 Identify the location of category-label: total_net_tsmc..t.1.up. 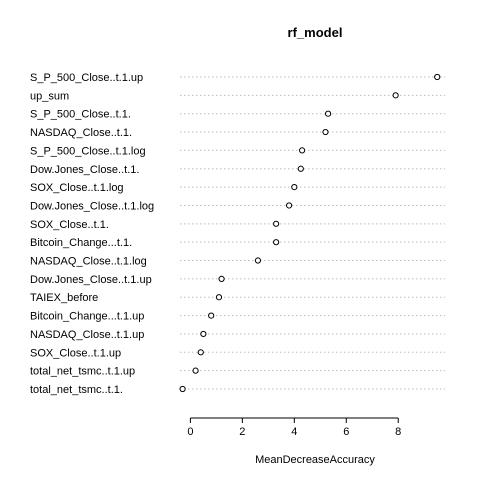
(82, 372).